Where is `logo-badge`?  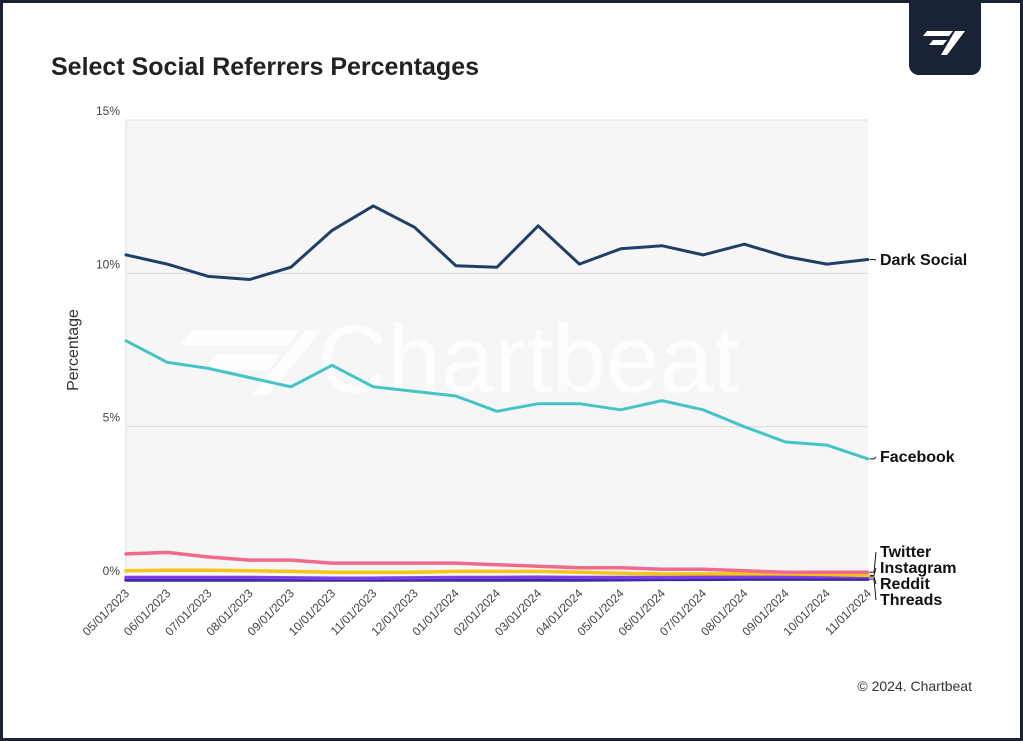 logo-badge is located at coordinates (945, 39).